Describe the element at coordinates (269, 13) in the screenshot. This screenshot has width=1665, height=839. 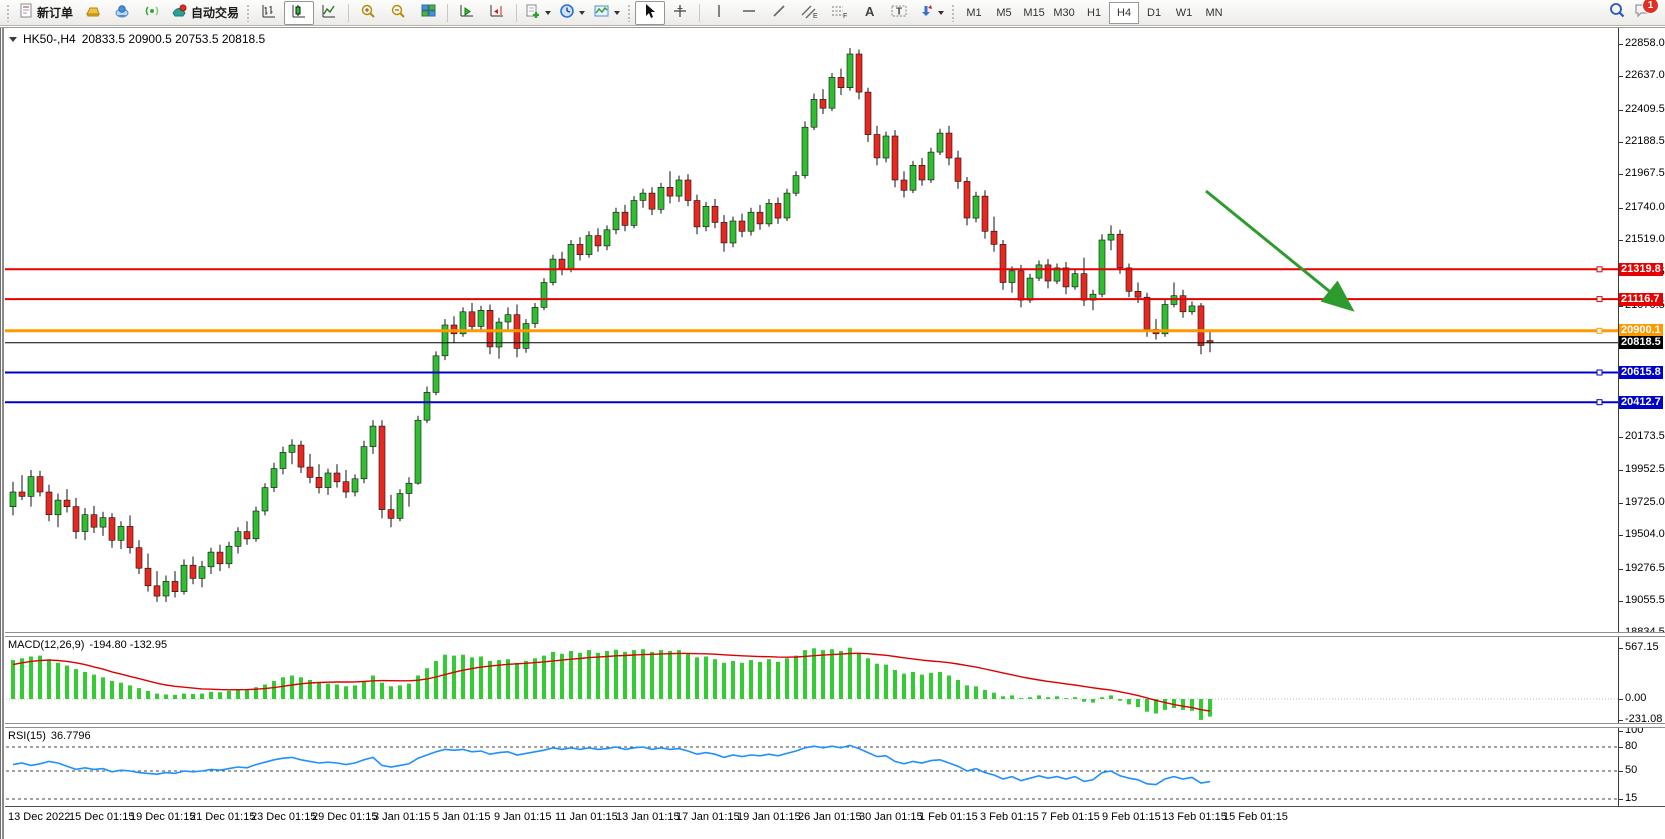
I see `bar-chart-button` at that location.